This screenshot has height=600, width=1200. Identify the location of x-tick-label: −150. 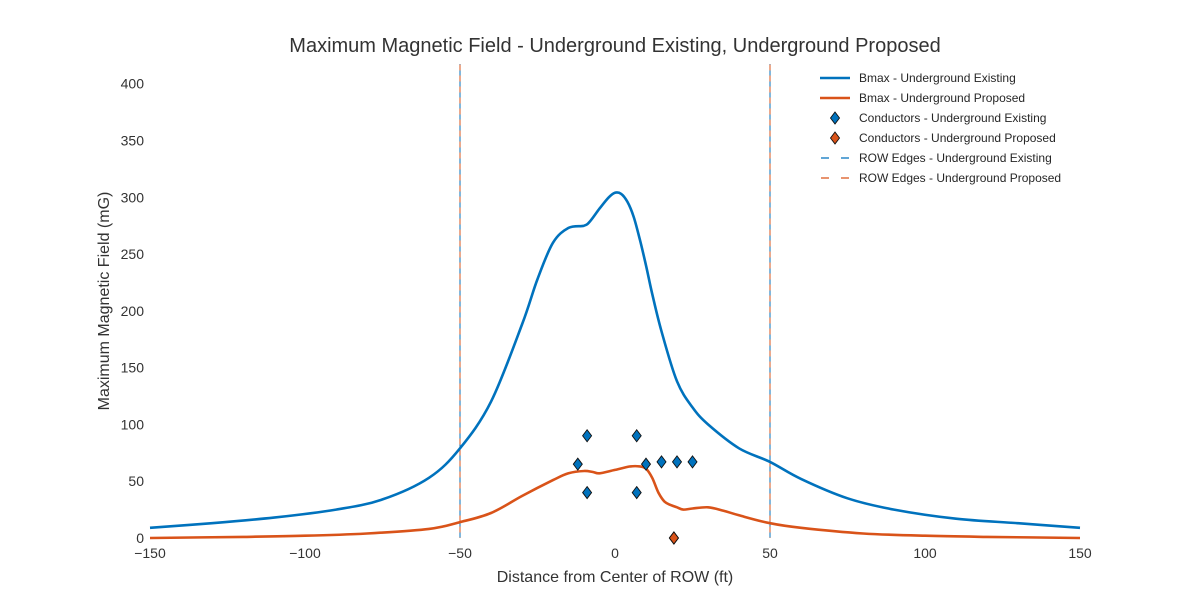
(150, 553).